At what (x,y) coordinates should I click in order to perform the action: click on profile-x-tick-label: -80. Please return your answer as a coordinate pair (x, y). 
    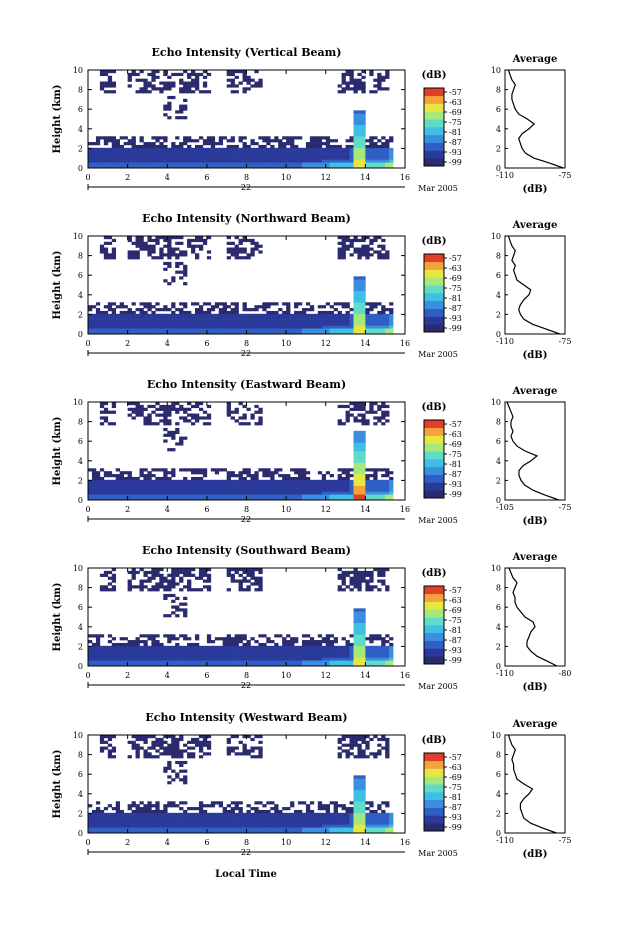
    Looking at the image, I should click on (565, 673).